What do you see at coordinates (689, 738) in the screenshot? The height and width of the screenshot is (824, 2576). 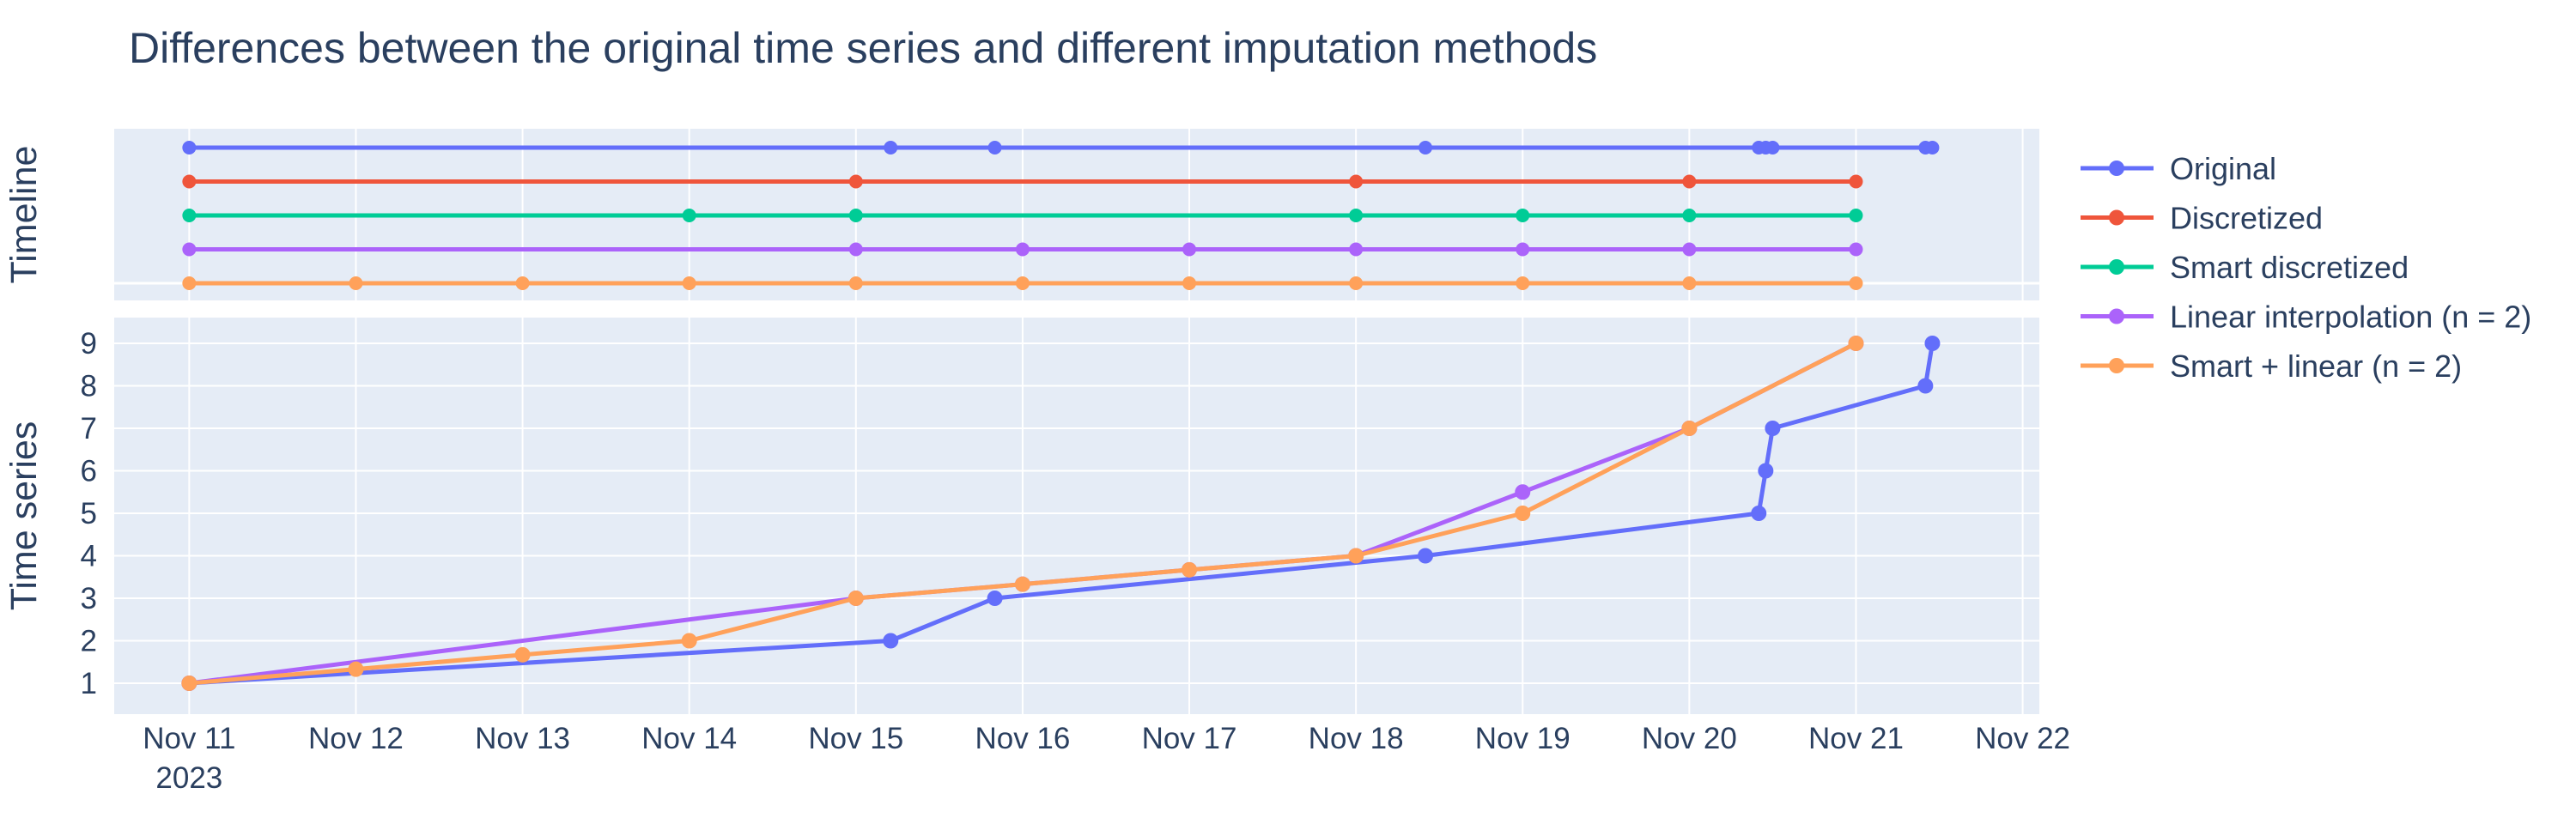 I see `x-tick-label: Nov 14` at bounding box center [689, 738].